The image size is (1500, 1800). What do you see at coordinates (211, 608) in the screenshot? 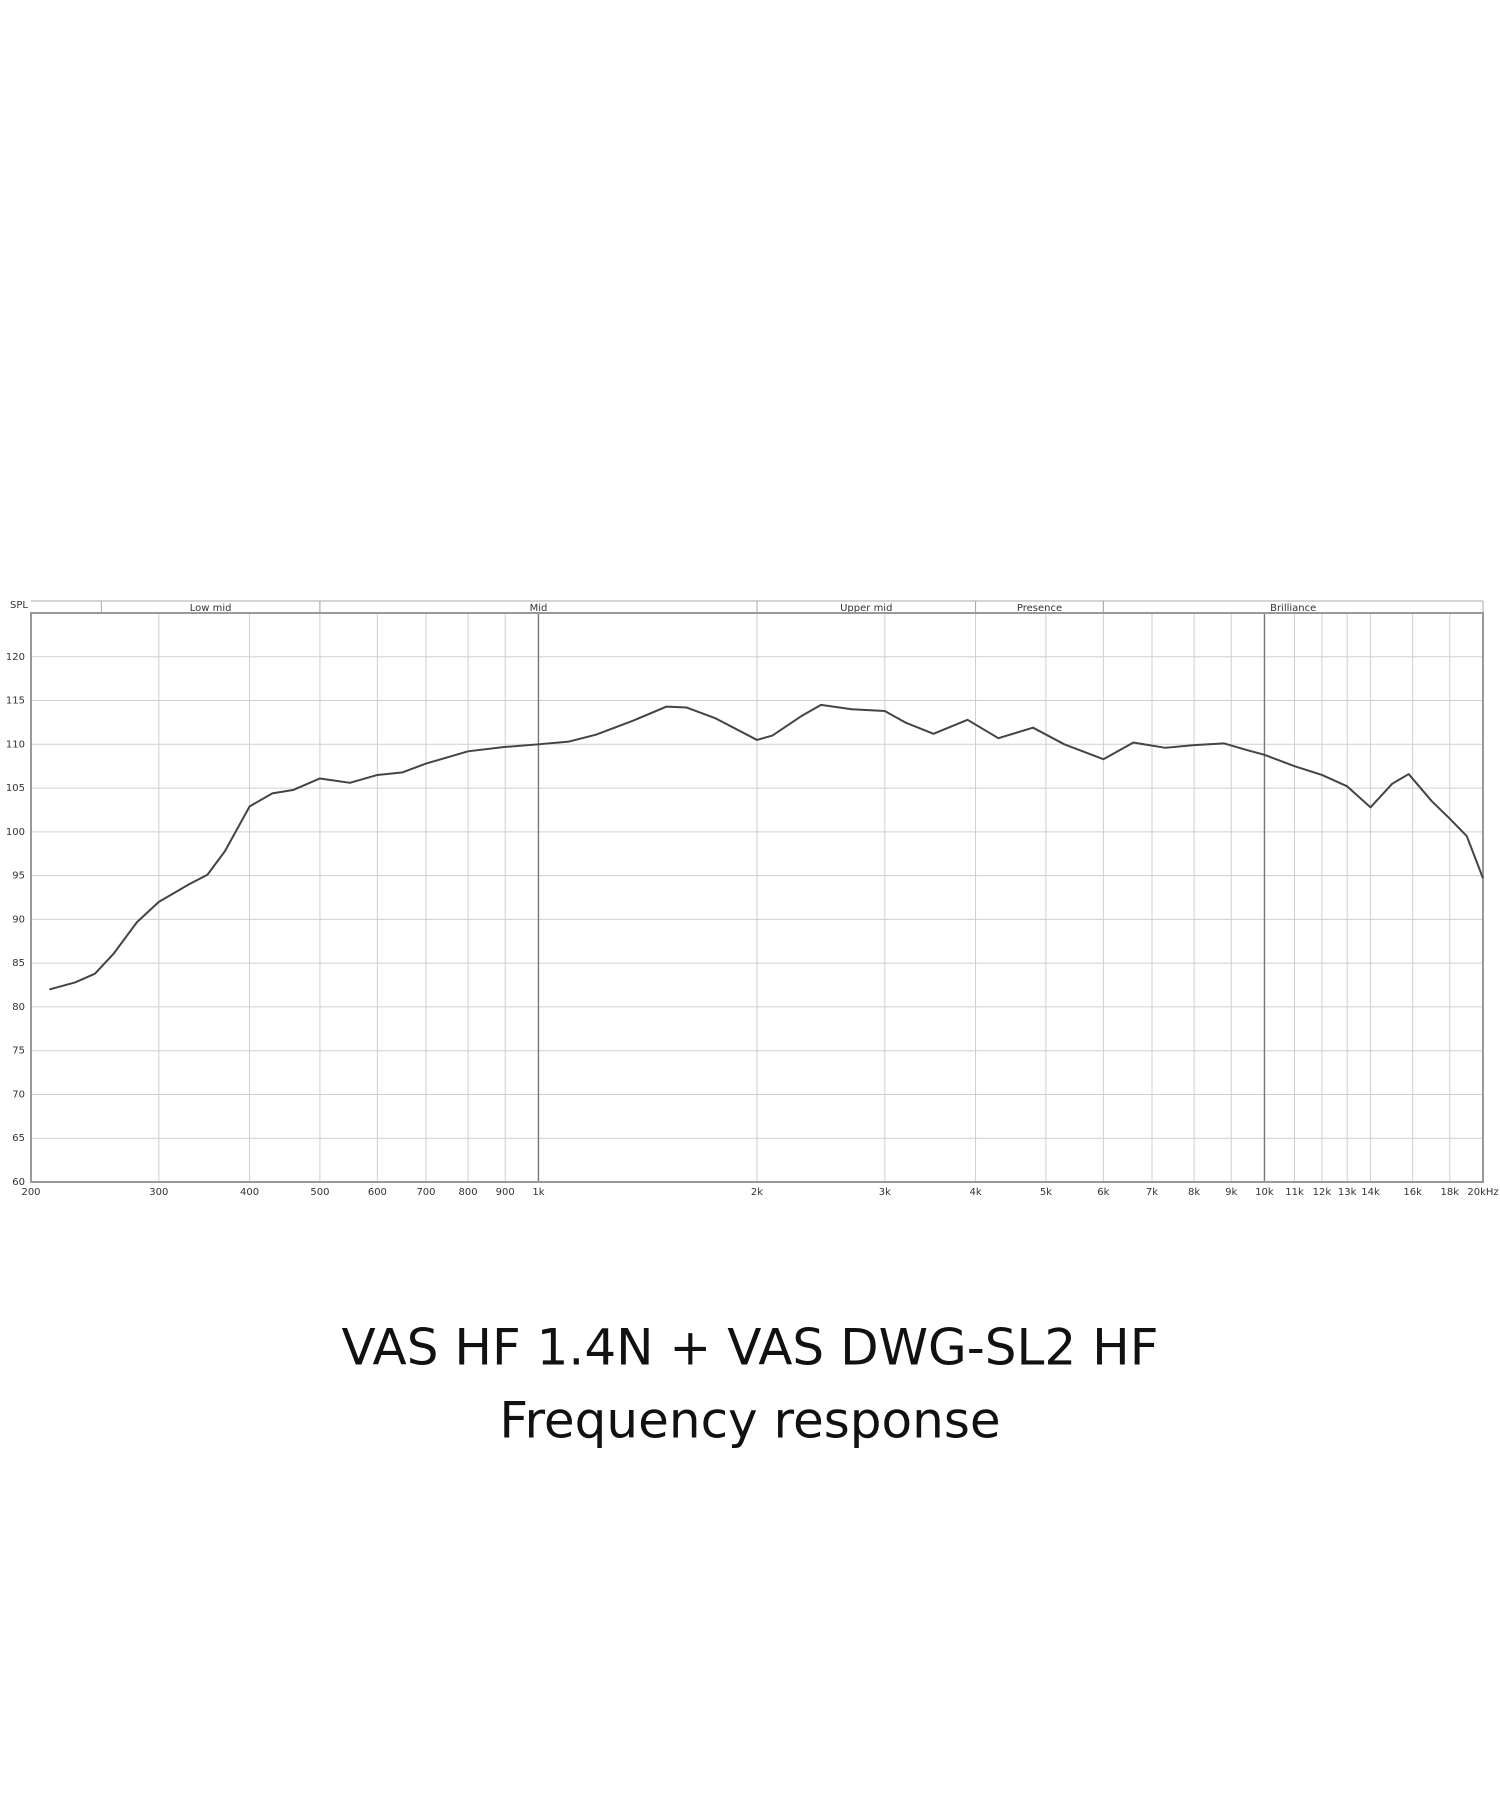
I see `band-label: Low mid` at bounding box center [211, 608].